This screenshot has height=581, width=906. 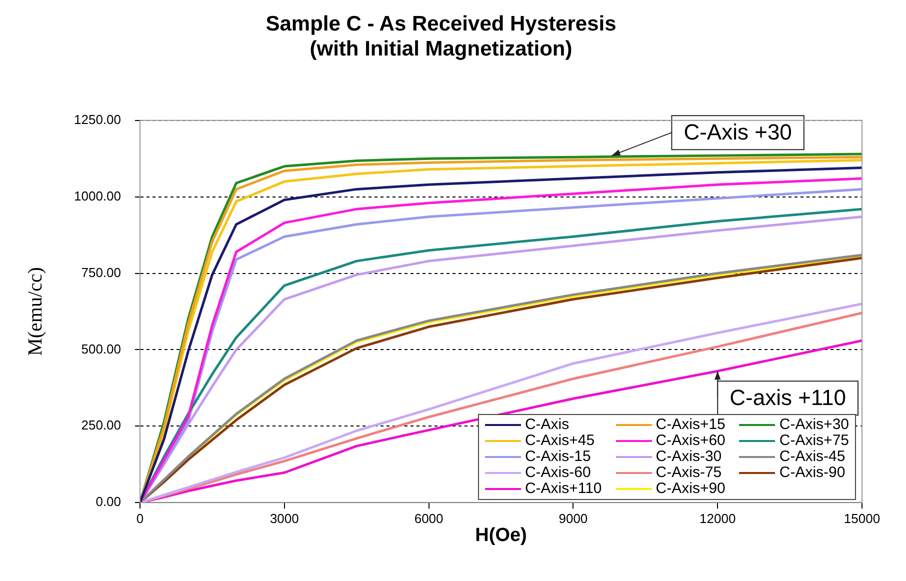 What do you see at coordinates (738, 132) in the screenshot?
I see `annotation: C-Axis +30` at bounding box center [738, 132].